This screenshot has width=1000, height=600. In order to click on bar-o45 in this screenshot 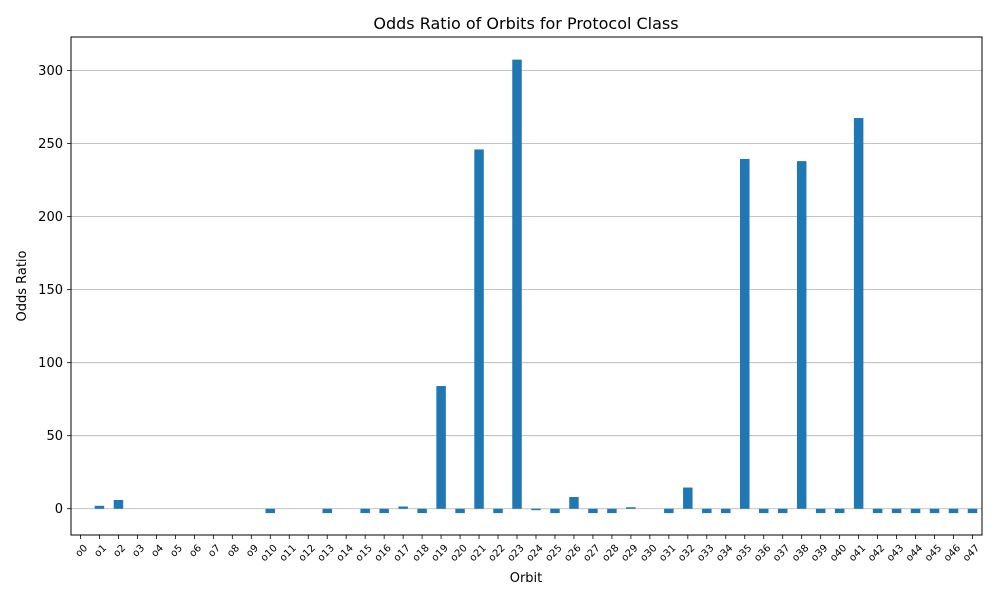, I will do `click(934, 511)`.